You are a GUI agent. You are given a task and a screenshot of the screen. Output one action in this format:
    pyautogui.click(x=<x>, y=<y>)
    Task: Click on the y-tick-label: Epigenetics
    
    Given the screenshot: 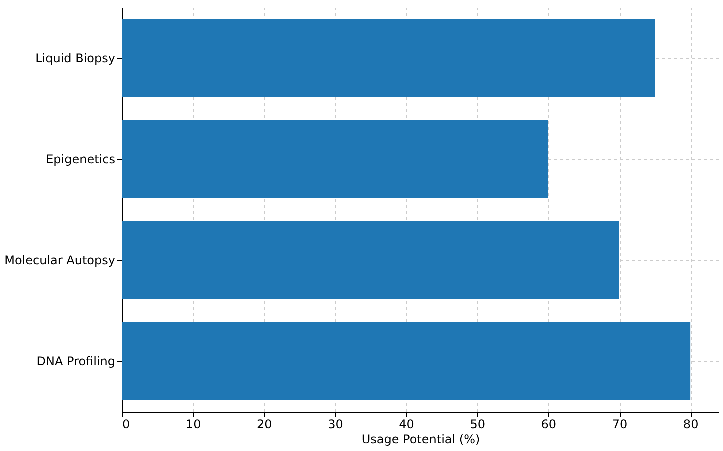 What is the action you would take?
    pyautogui.click(x=81, y=159)
    